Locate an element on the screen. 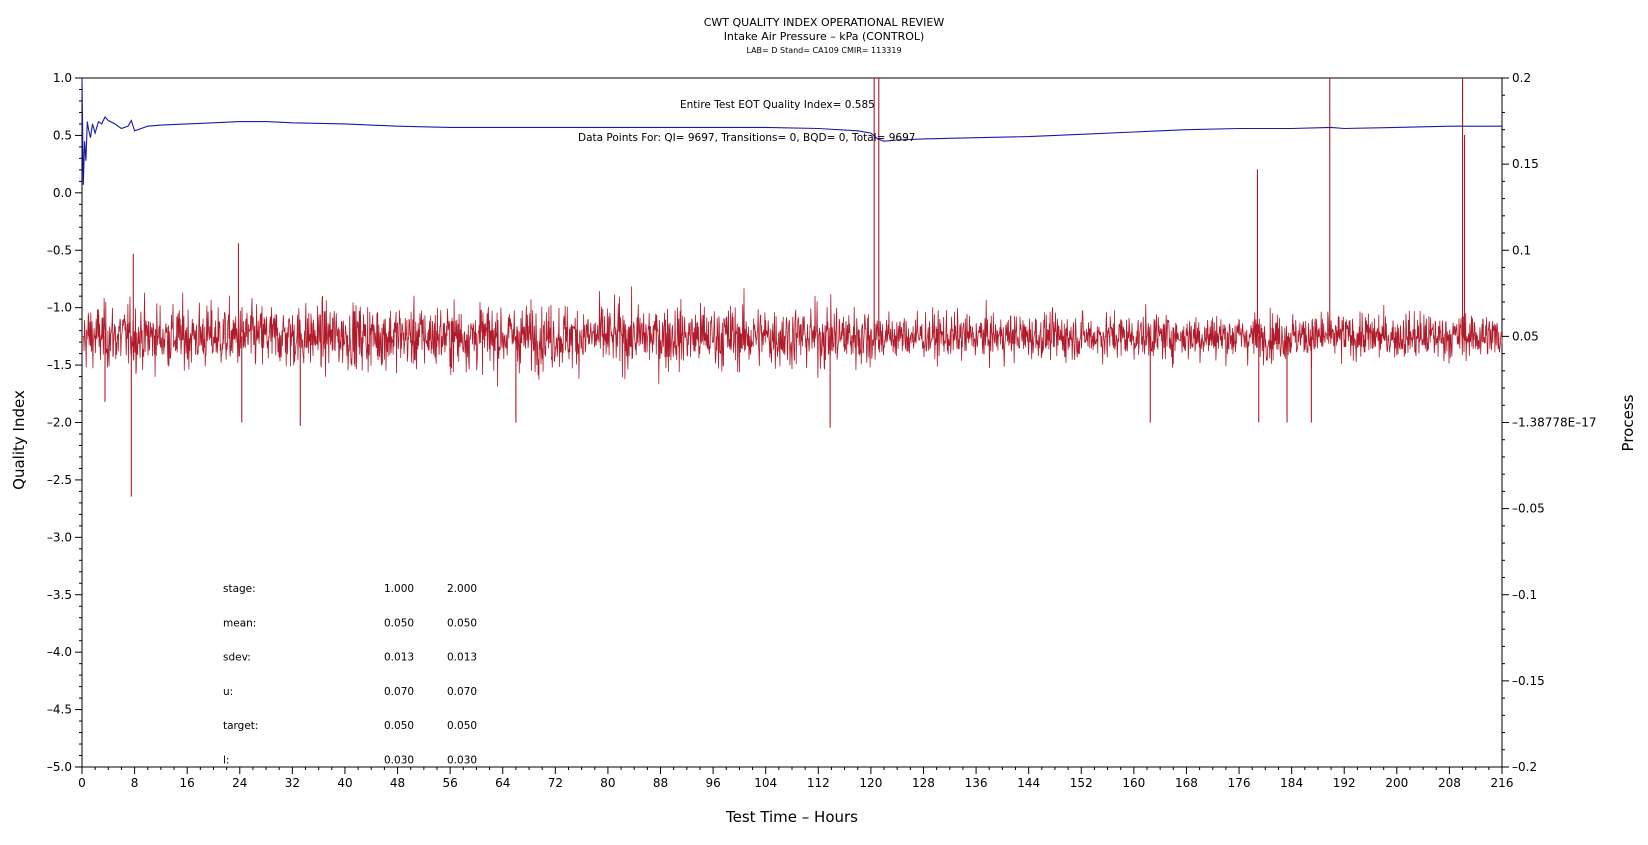  x-tick-label: 48 is located at coordinates (397, 783).